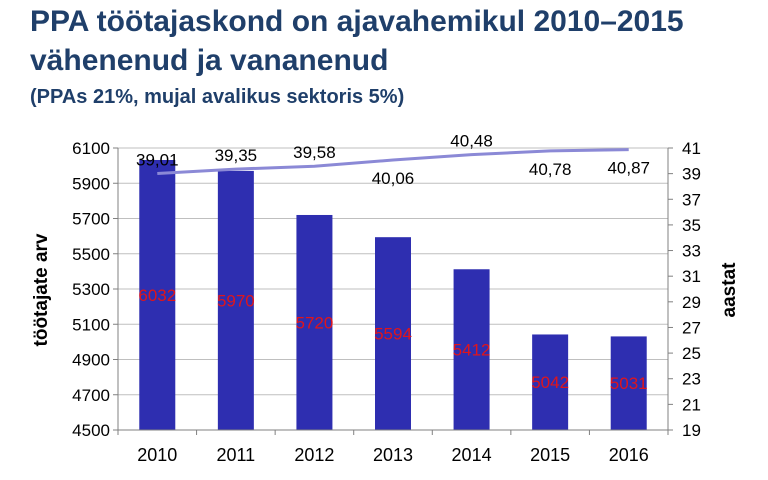  I want to click on bar-value-label: 5594, so click(393, 334).